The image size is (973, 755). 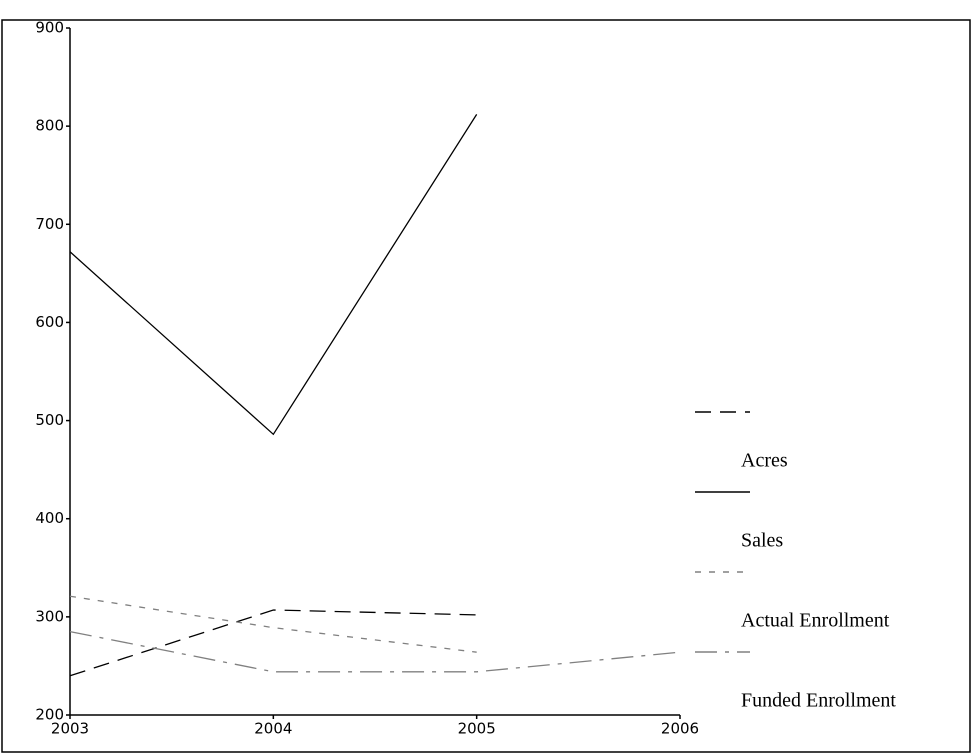 What do you see at coordinates (818, 701) in the screenshot?
I see `legend-label: Funded Enrollment` at bounding box center [818, 701].